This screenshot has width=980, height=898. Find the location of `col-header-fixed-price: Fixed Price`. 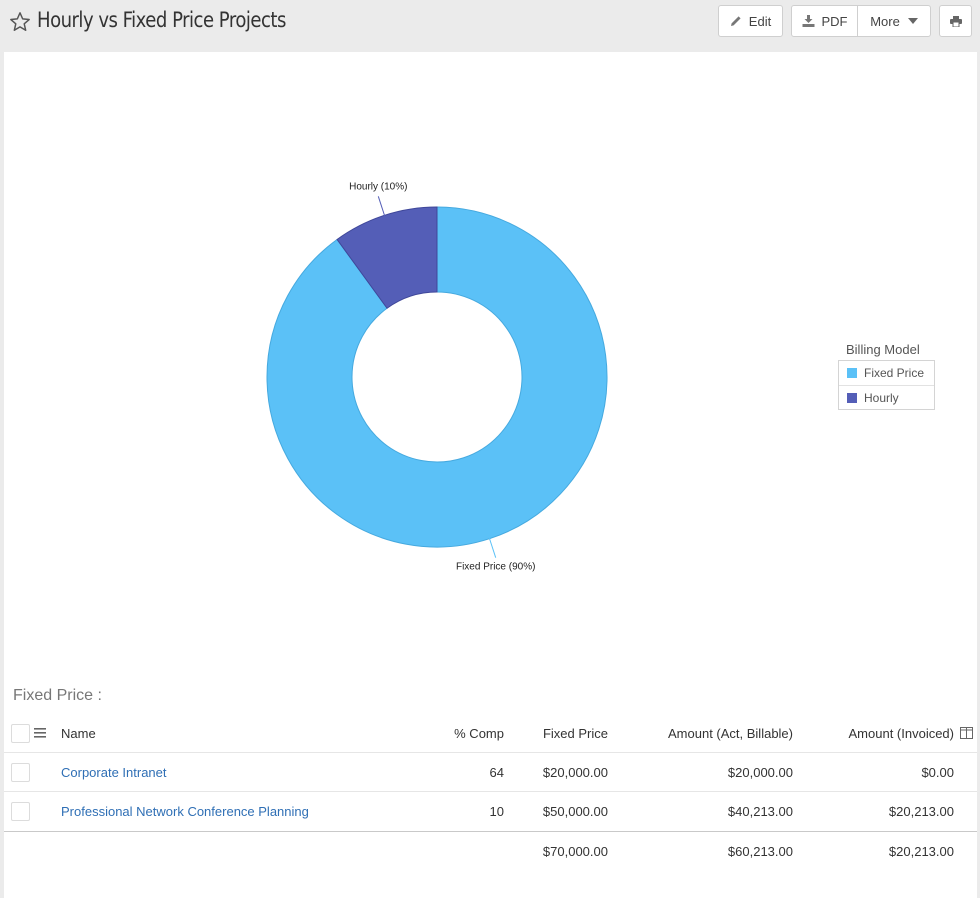

col-header-fixed-price: Fixed Price is located at coordinates (575, 733).